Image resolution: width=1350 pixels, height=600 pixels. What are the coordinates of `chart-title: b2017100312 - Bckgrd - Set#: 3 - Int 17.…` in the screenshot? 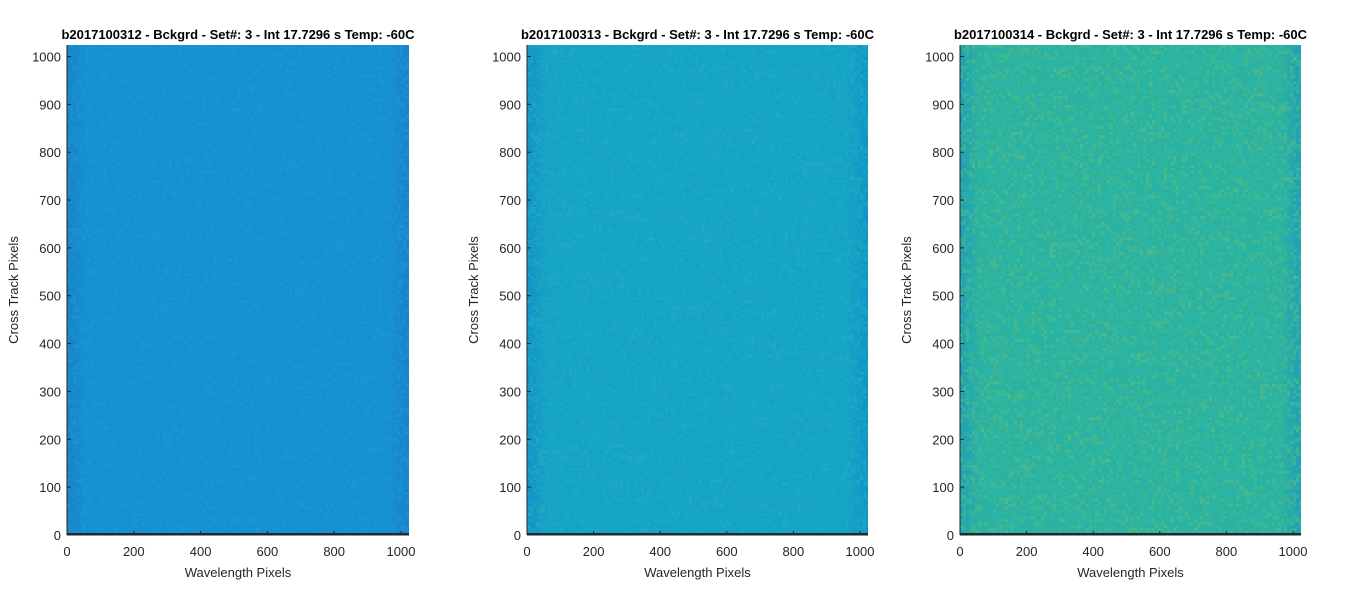 It's located at (238, 34).